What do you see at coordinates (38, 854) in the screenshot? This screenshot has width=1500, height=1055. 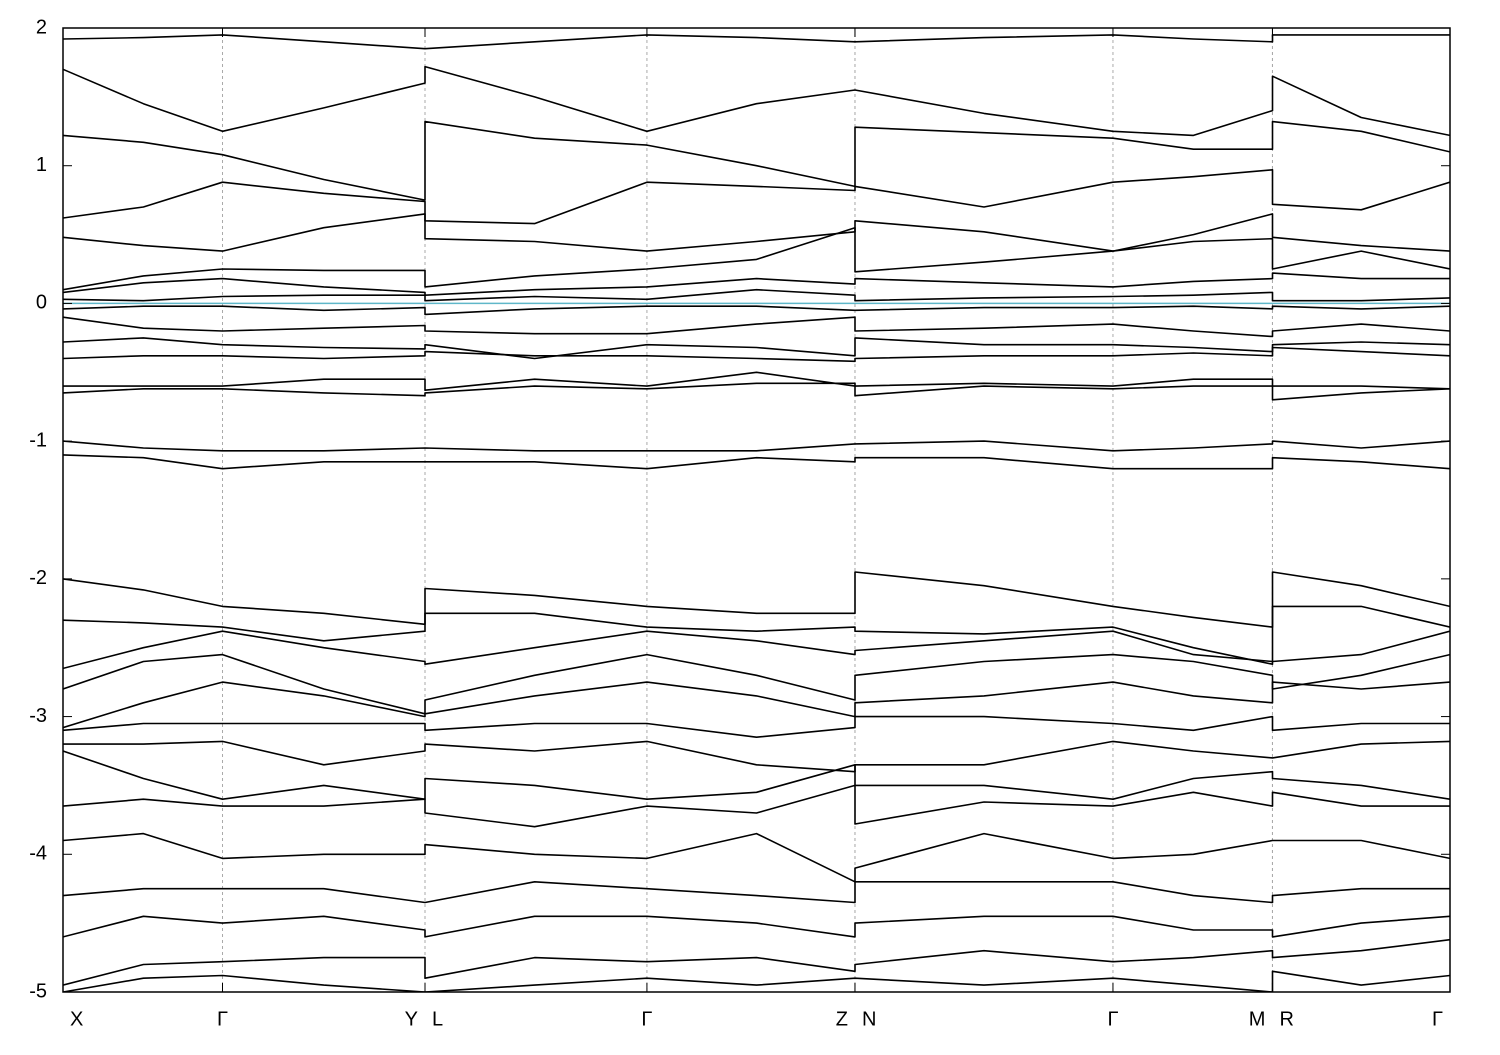 I see `y-tick-label: -4` at bounding box center [38, 854].